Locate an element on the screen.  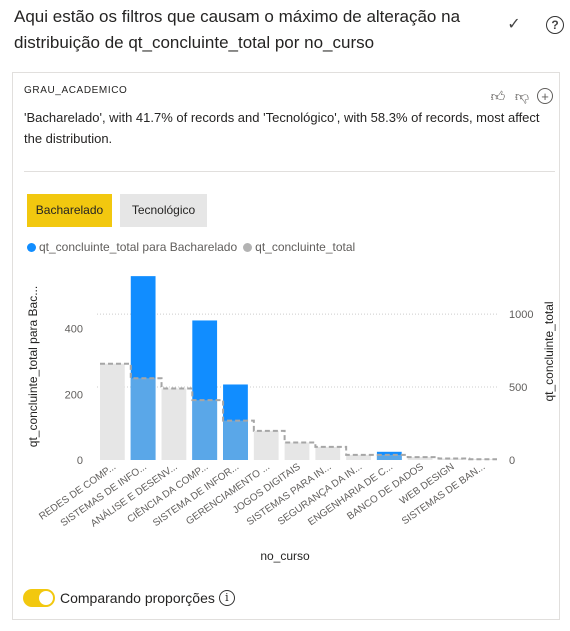
legend-label: qt_concluinte_total is located at coordinates (305, 247).